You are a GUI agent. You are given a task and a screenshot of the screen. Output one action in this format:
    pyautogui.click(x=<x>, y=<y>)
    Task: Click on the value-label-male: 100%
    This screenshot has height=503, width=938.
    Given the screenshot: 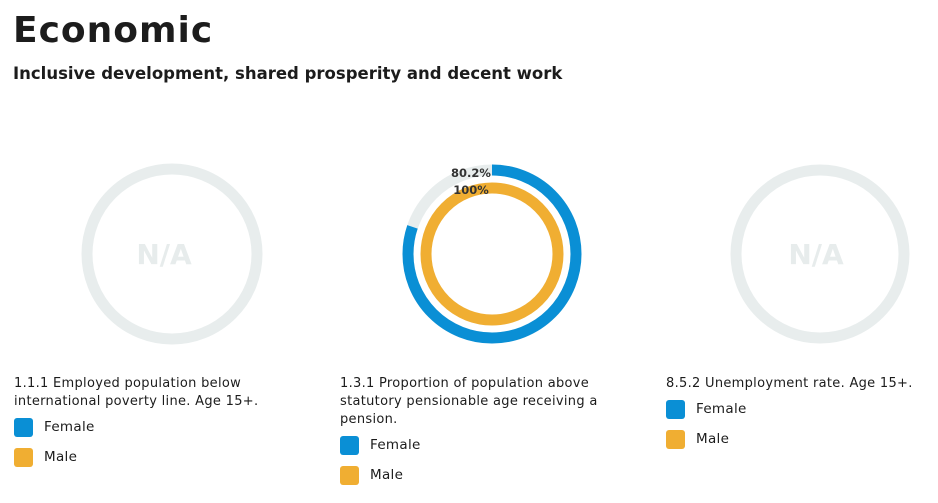 What is the action you would take?
    pyautogui.click(x=471, y=190)
    